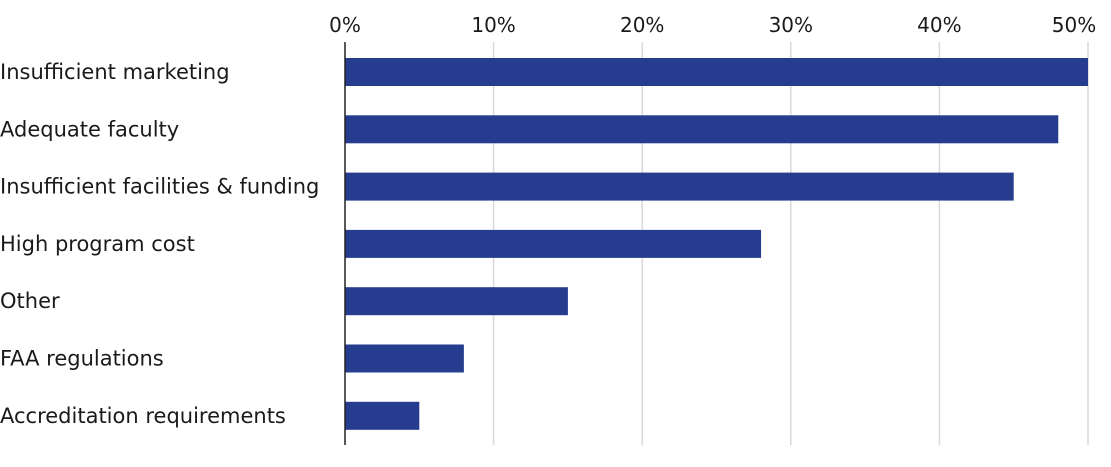 The height and width of the screenshot is (467, 1111). I want to click on x-tick-label: 40%, so click(939, 25).